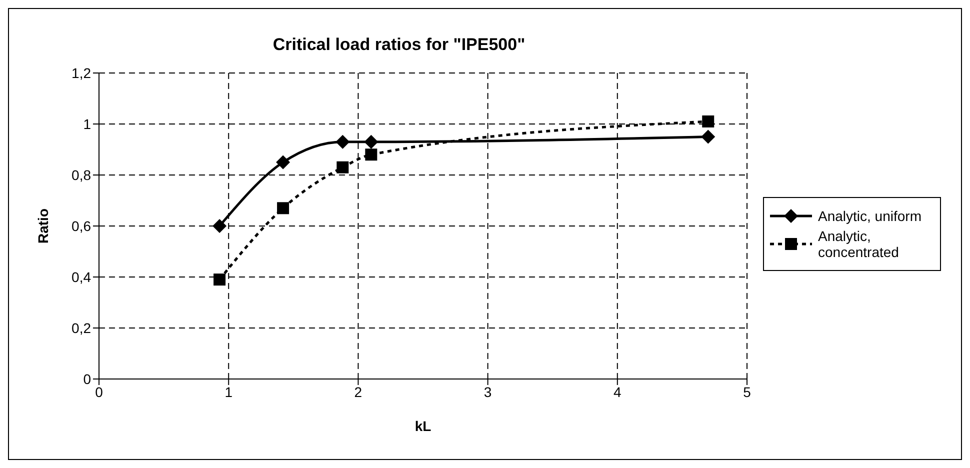 This screenshot has width=970, height=468. I want to click on chart-title: Critical load ratios for "IPE500", so click(399, 45).